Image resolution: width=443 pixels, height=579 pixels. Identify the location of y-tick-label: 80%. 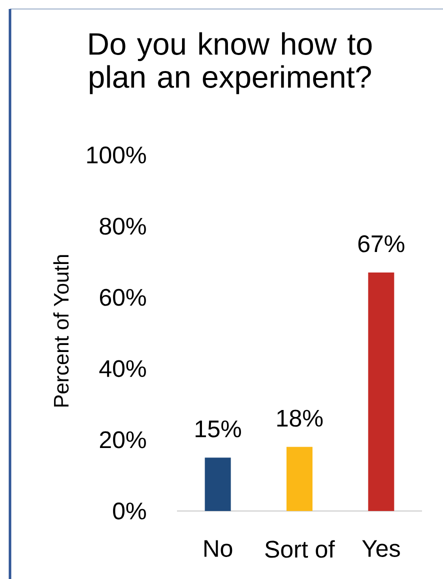
(123, 226).